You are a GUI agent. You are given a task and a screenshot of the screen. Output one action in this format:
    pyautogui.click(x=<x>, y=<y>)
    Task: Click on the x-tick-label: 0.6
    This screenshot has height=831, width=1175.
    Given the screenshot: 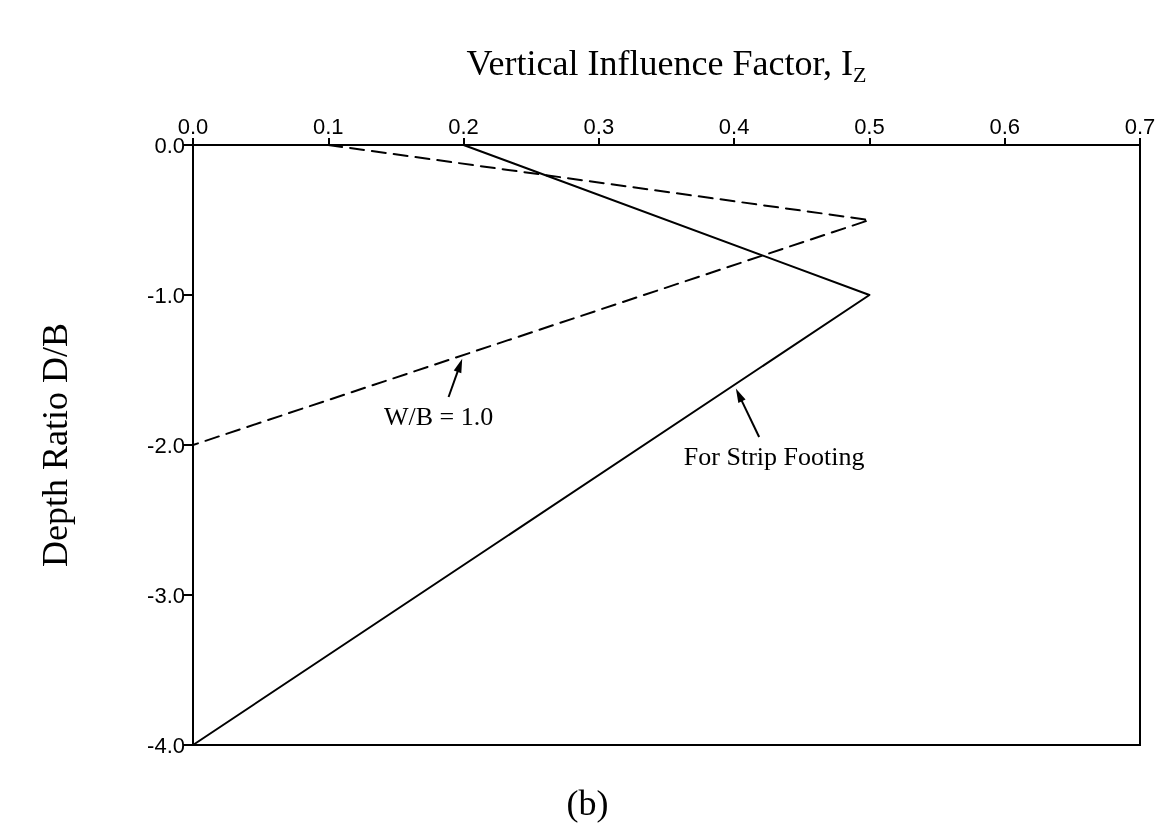 What is the action you would take?
    pyautogui.click(x=1005, y=126)
    